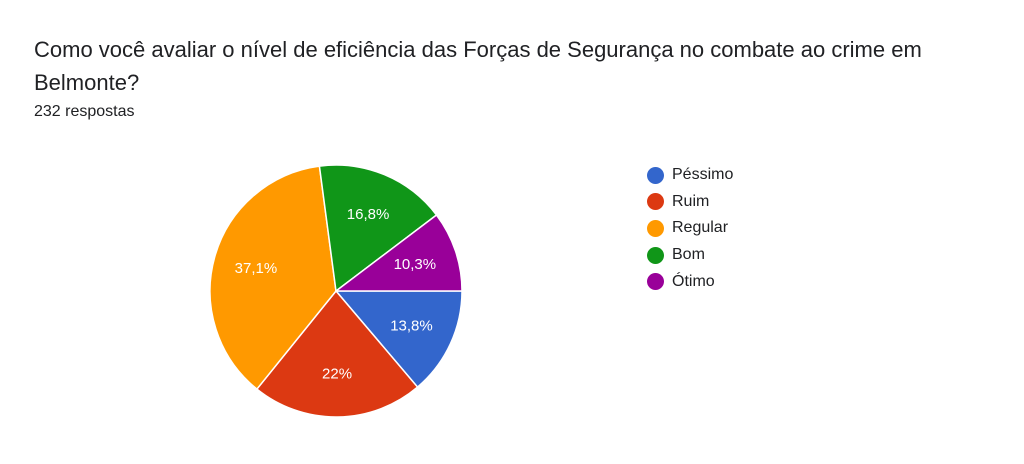 This screenshot has height=464, width=1024. What do you see at coordinates (411, 325) in the screenshot?
I see `slice-label-pessimo: 13,8%` at bounding box center [411, 325].